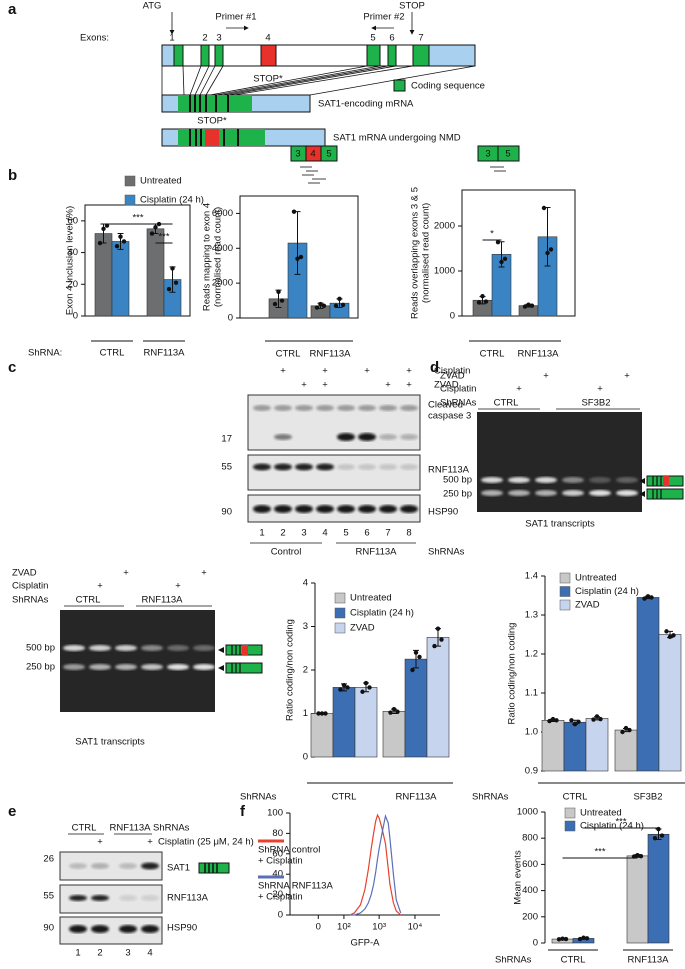 This screenshot has height=969, width=685. What do you see at coordinates (226, 467) in the screenshot?
I see `mw-label: 55` at bounding box center [226, 467].